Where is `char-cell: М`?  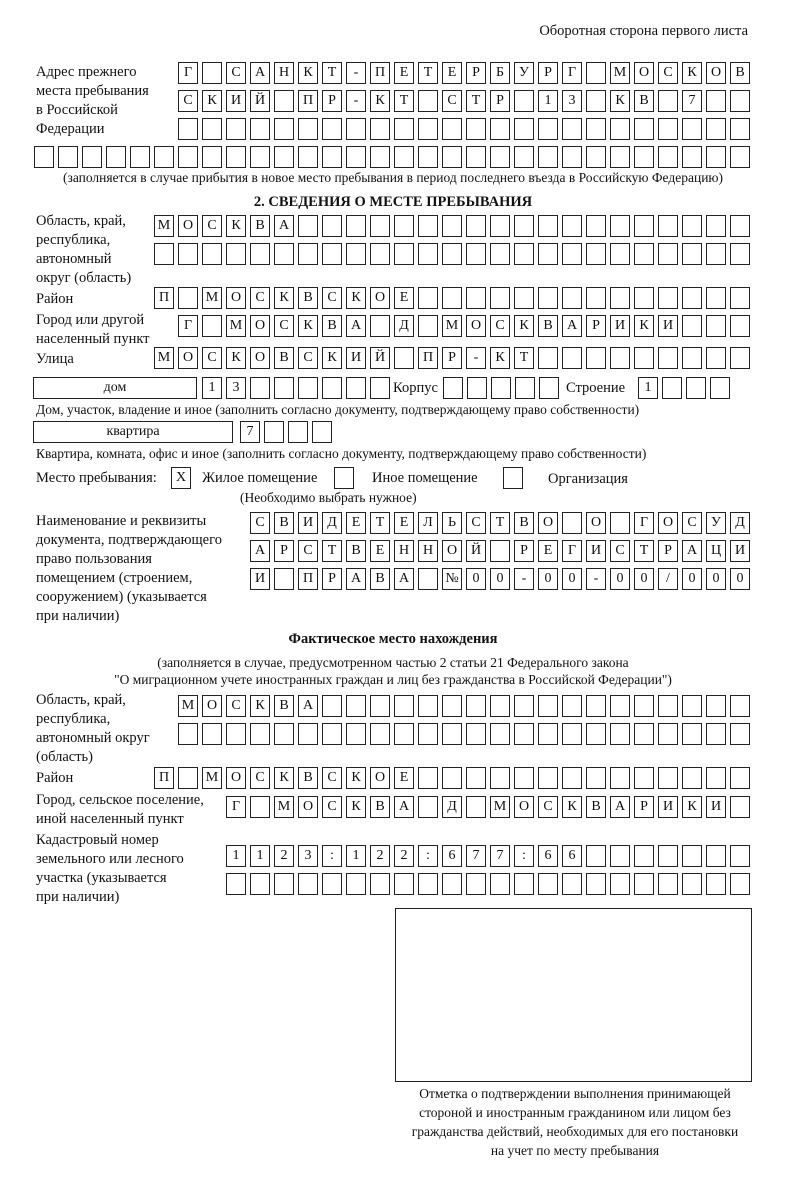 char-cell: М is located at coordinates (284, 807).